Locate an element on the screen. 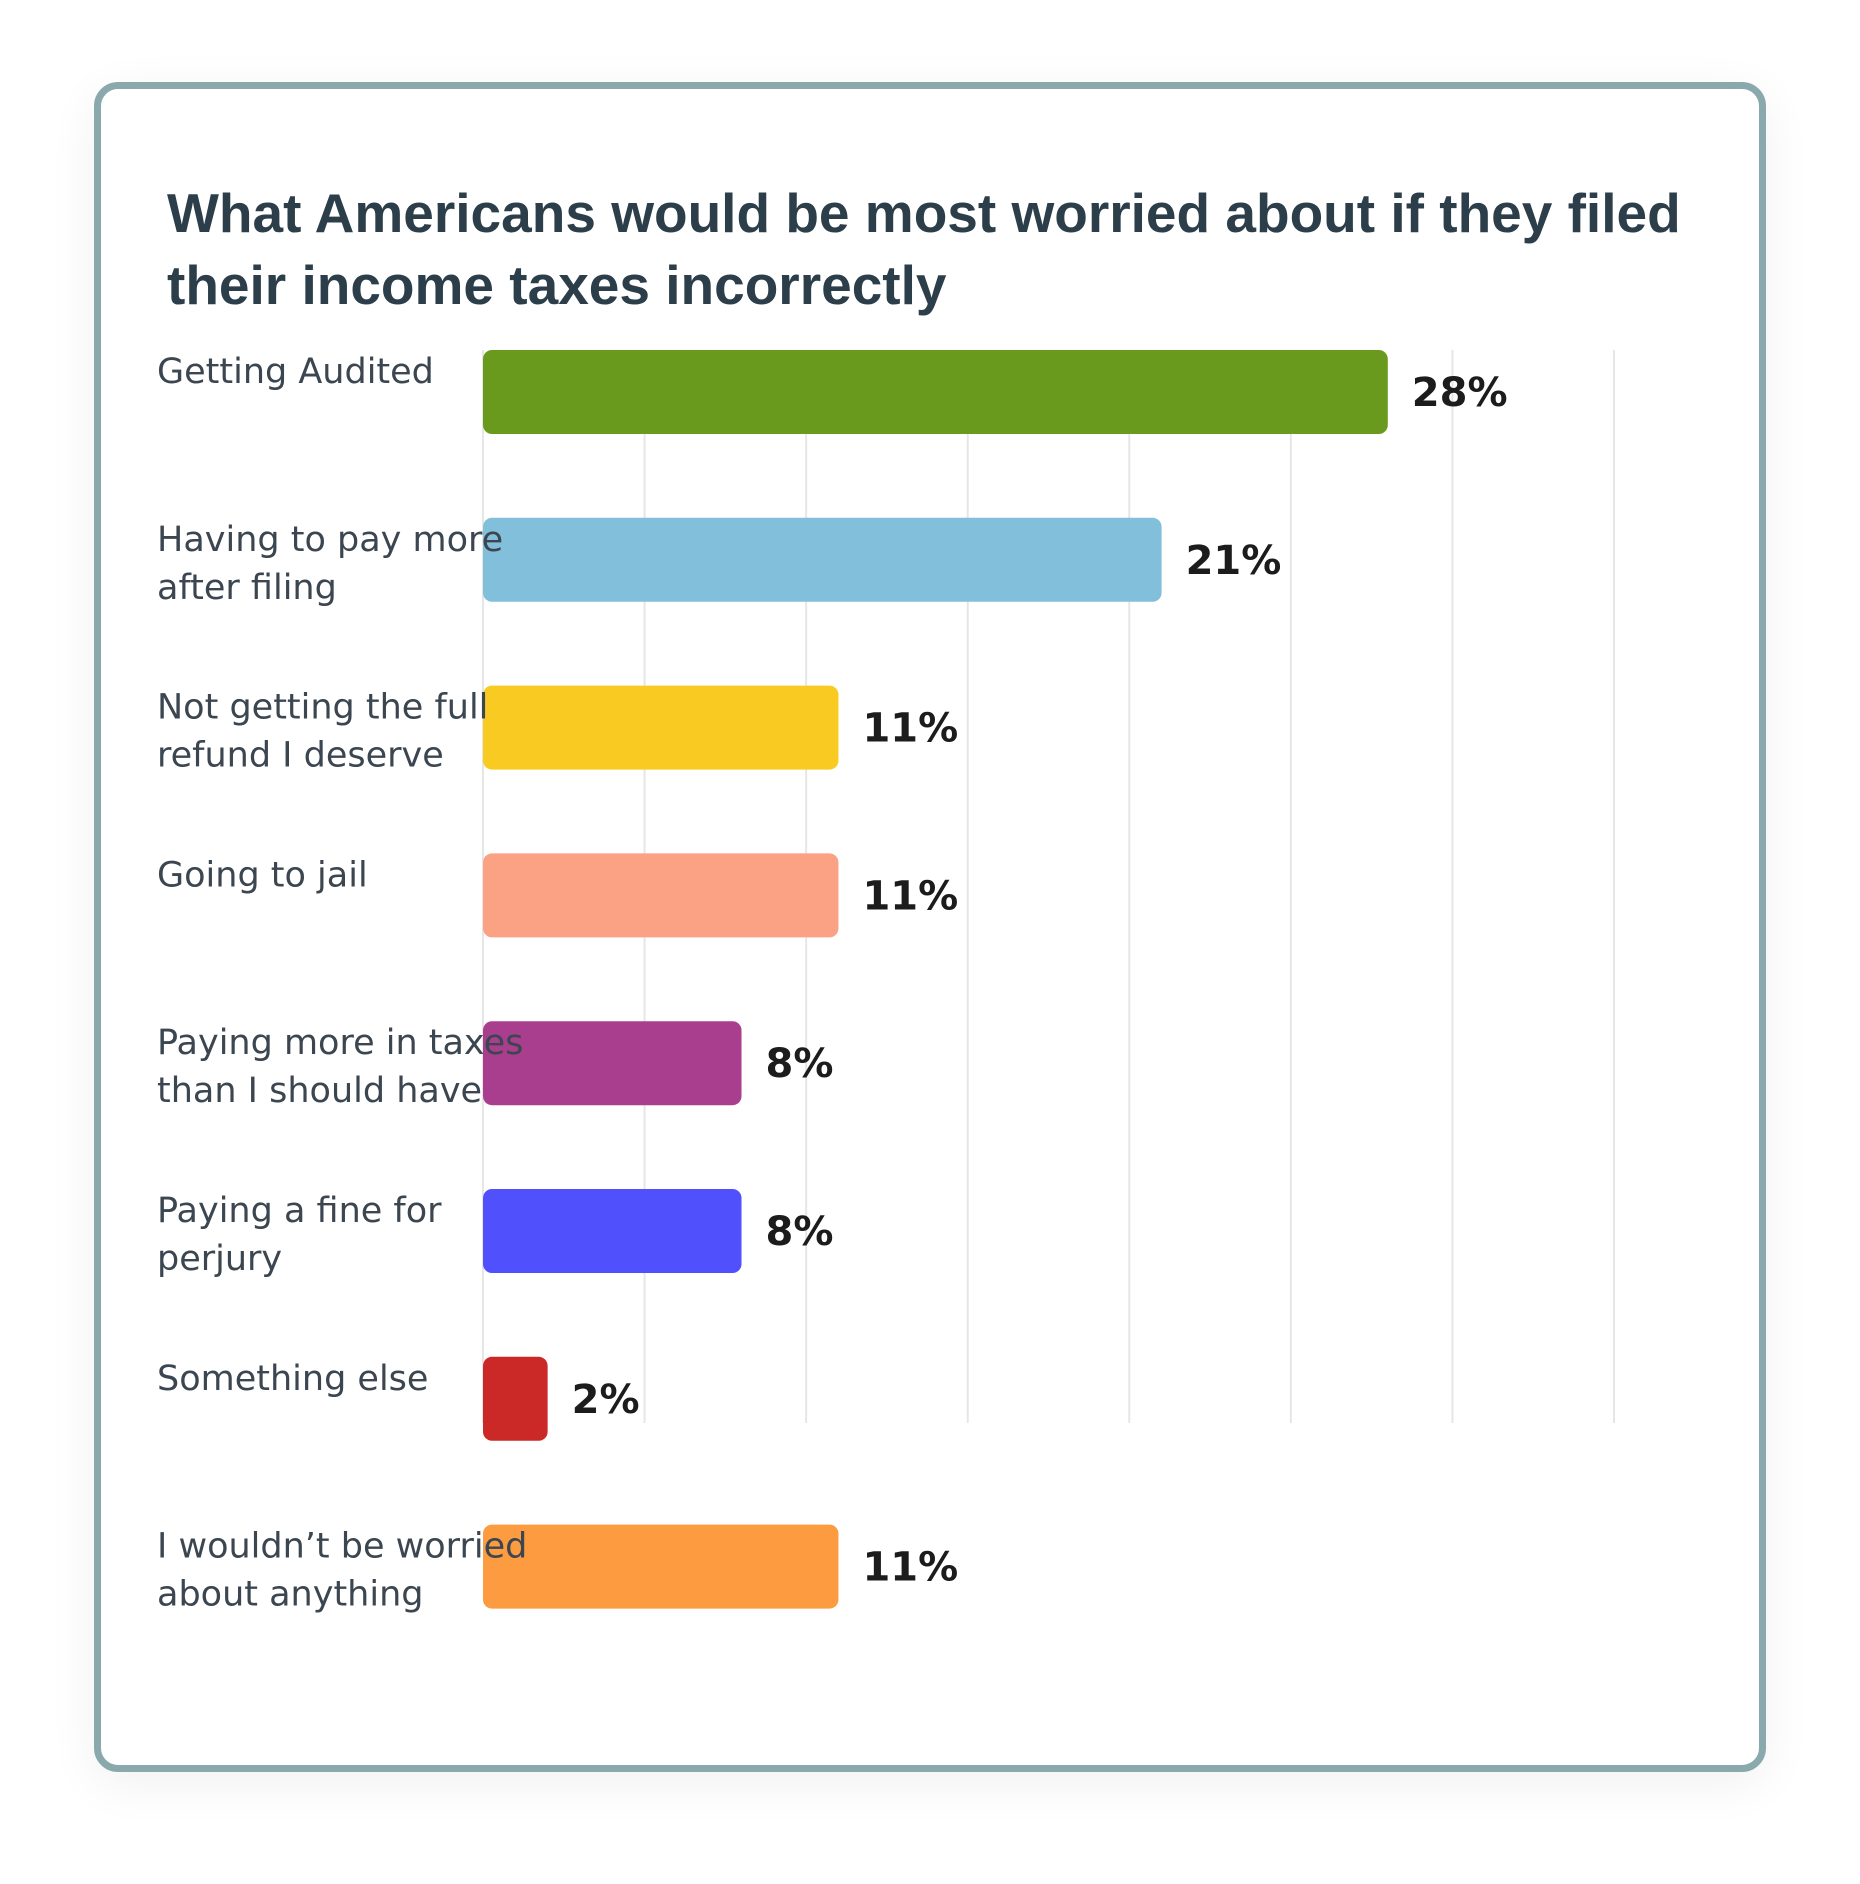 This screenshot has height=1884, width=1860. value-label-6: 2% is located at coordinates (606, 1400).